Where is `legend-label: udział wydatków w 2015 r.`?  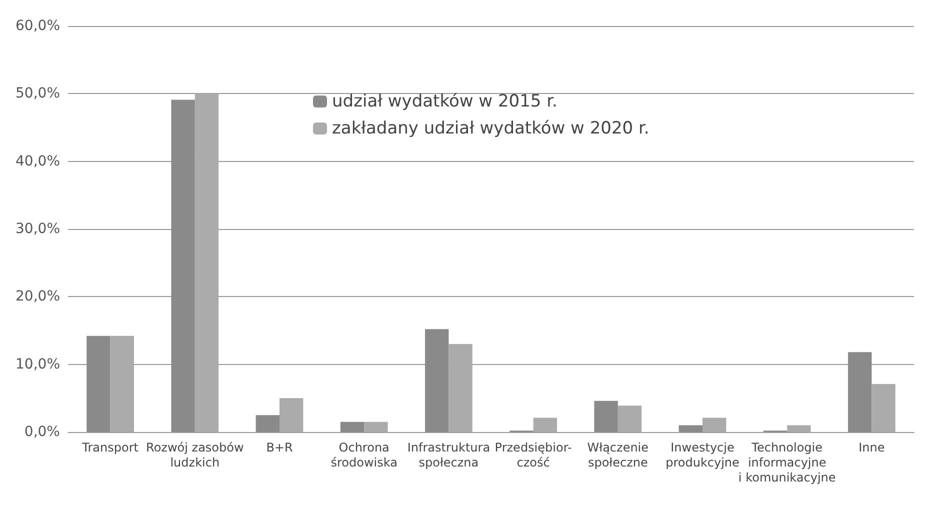 legend-label: udział wydatków w 2015 r. is located at coordinates (445, 102).